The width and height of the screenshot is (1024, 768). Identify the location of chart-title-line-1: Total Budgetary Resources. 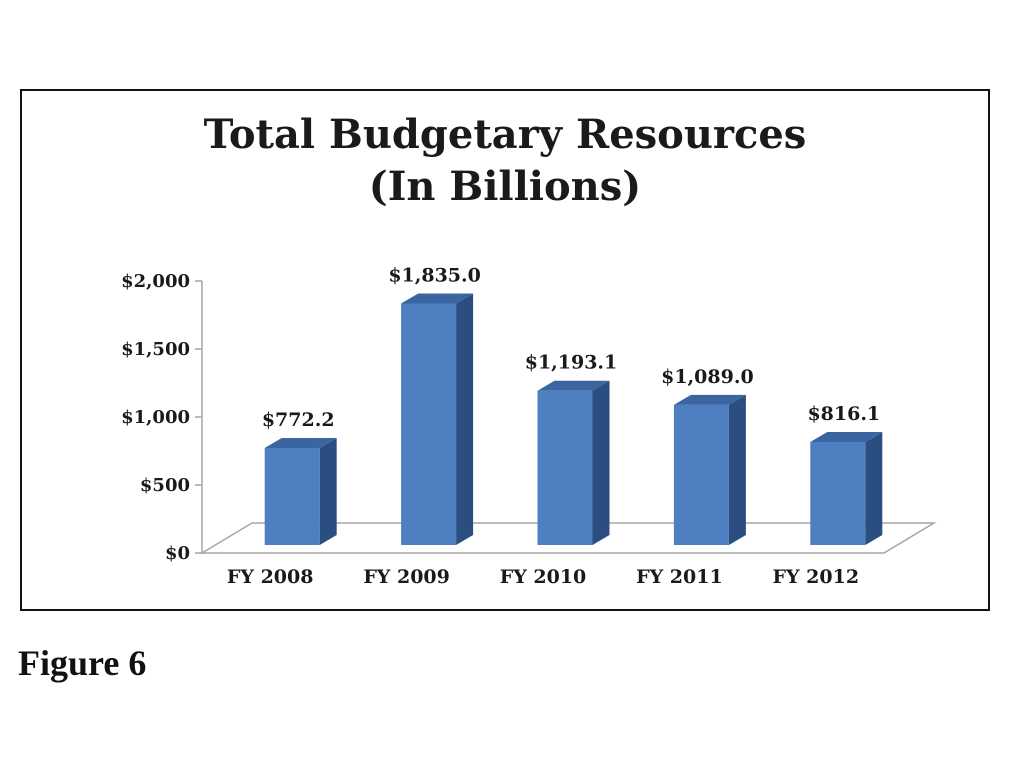
(505, 134).